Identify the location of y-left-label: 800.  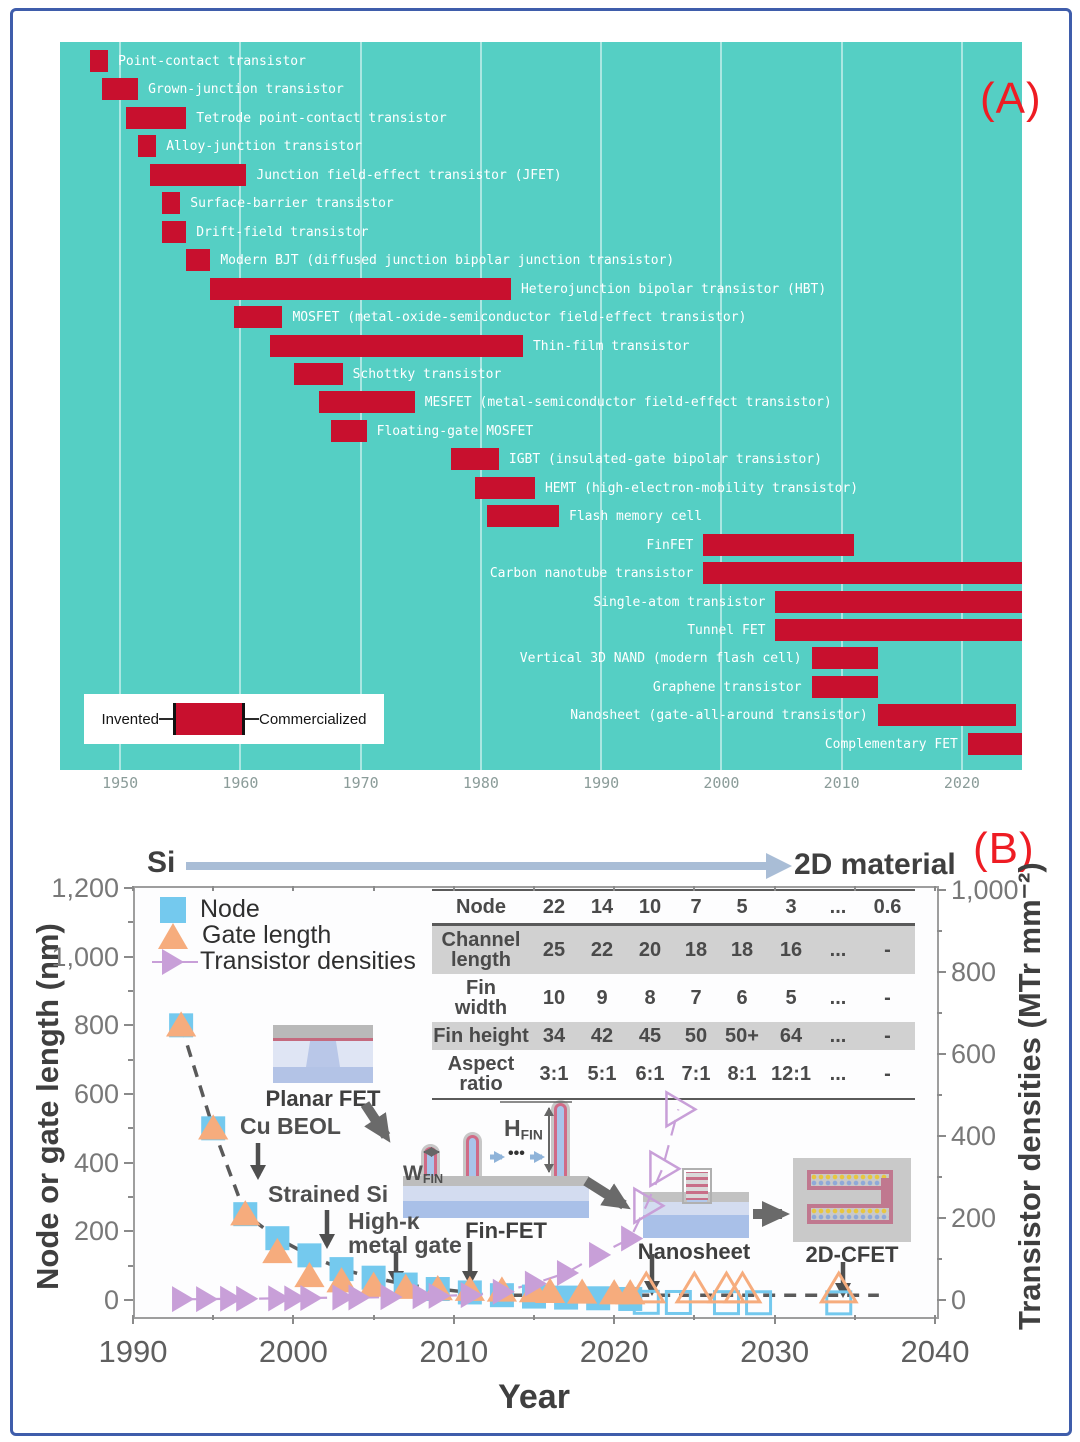
(96, 1025).